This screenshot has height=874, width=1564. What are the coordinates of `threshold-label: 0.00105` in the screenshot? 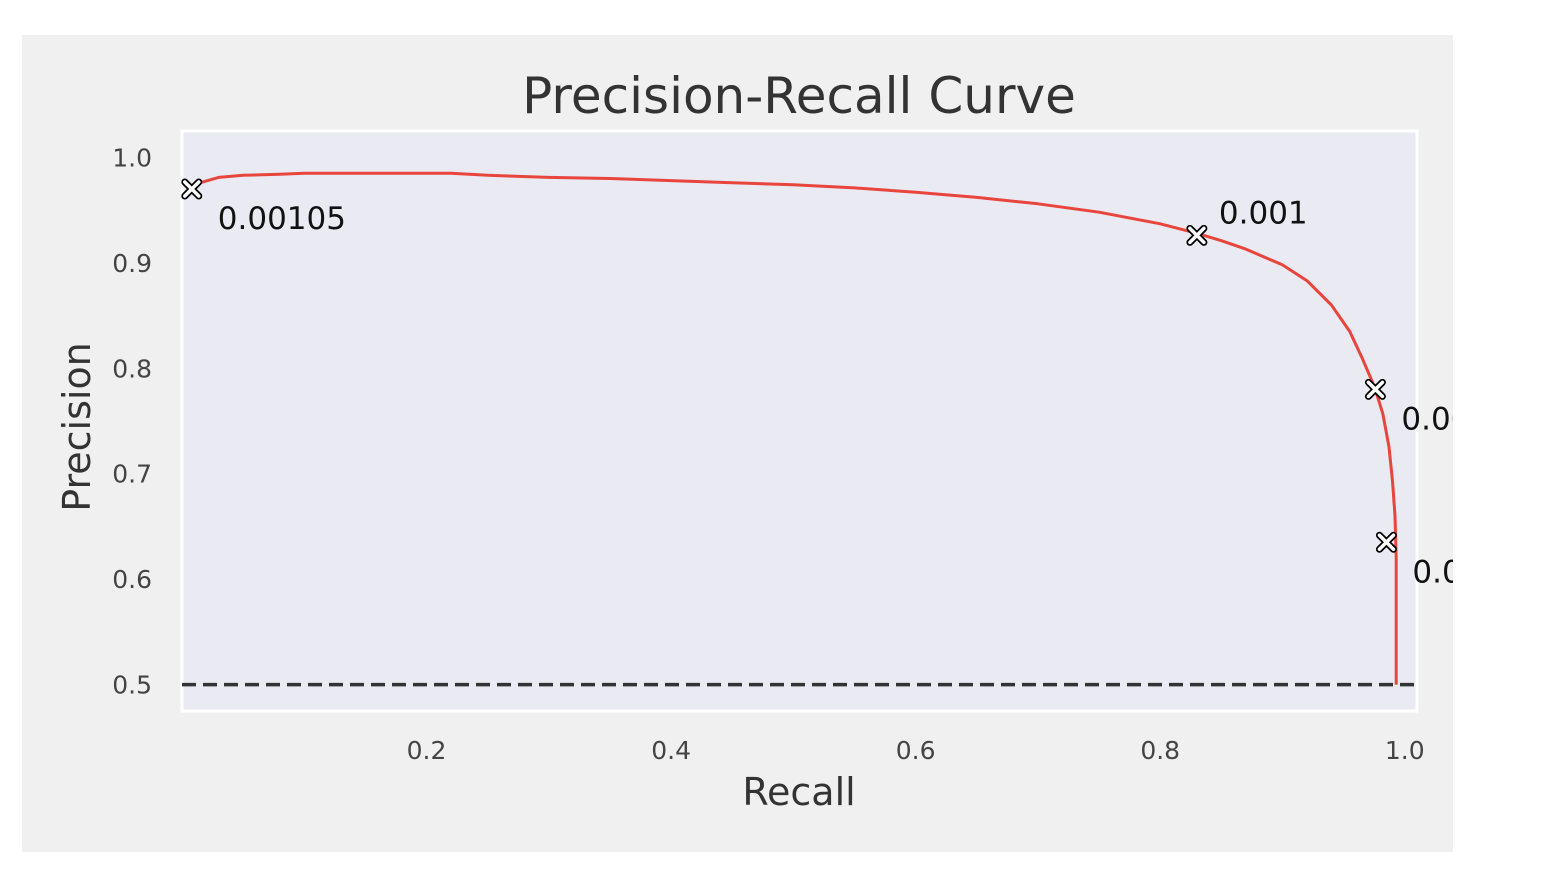 It's located at (282, 219).